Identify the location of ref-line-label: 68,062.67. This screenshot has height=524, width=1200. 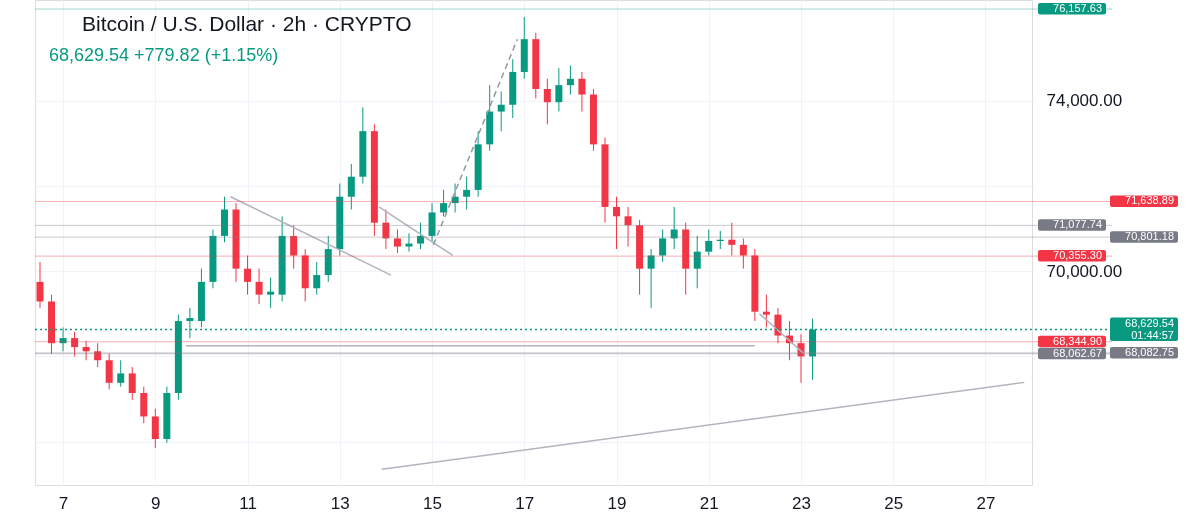
(1077, 352).